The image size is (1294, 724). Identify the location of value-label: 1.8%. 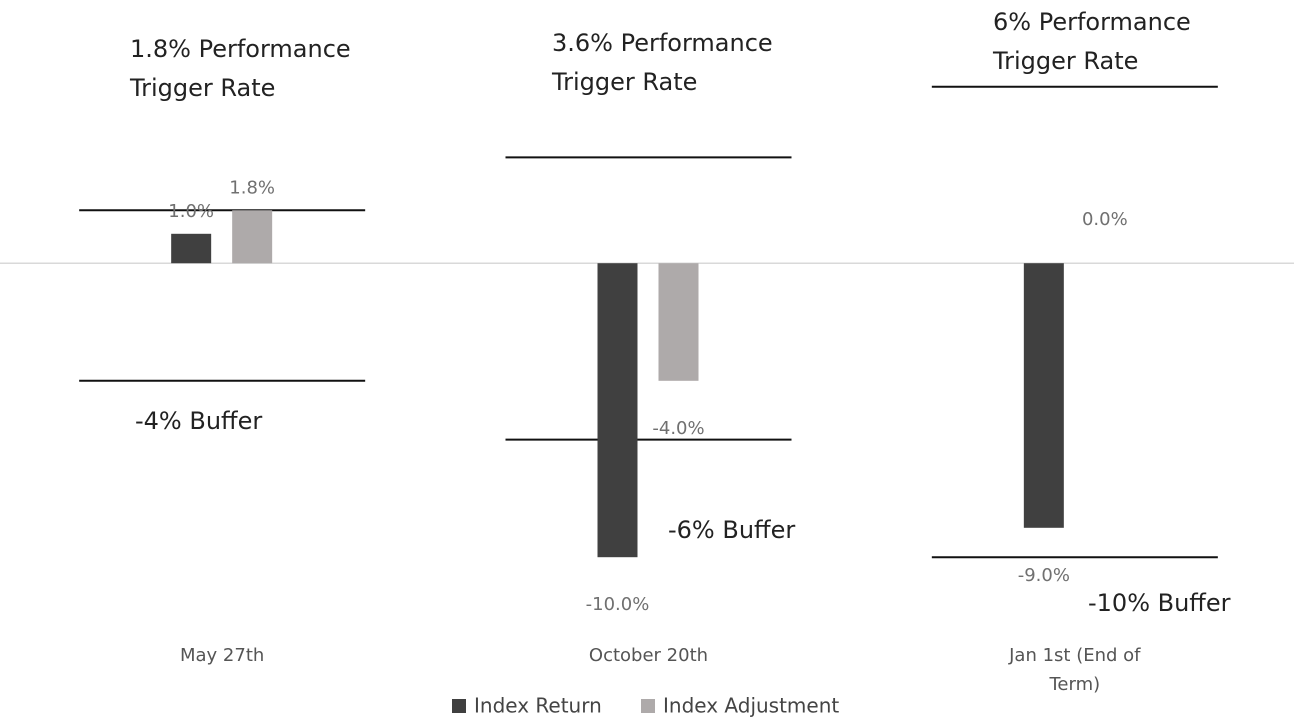
(252, 187).